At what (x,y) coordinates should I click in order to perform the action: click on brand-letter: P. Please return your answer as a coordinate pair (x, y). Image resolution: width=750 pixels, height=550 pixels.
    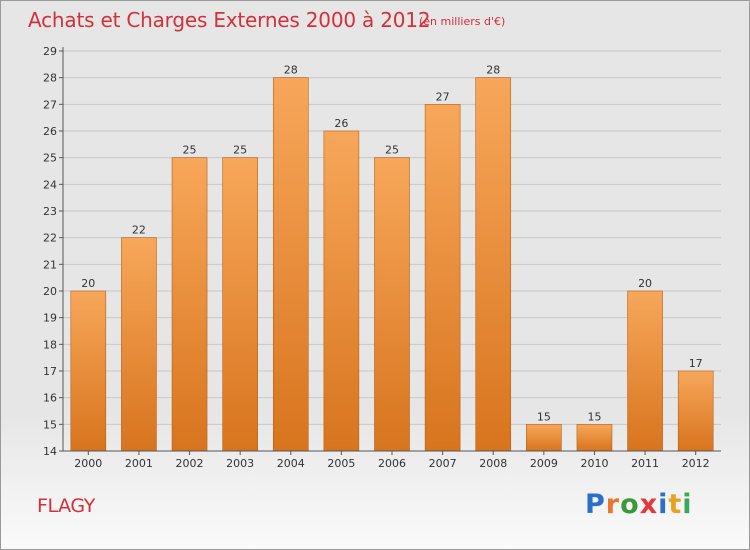
    Looking at the image, I should click on (595, 504).